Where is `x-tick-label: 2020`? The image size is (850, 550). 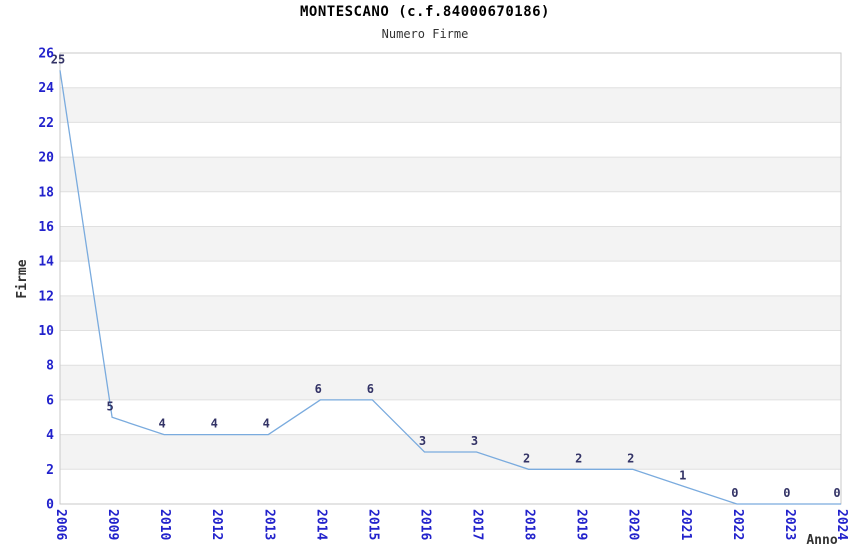
x-tick-label: 2020 is located at coordinates (633, 524).